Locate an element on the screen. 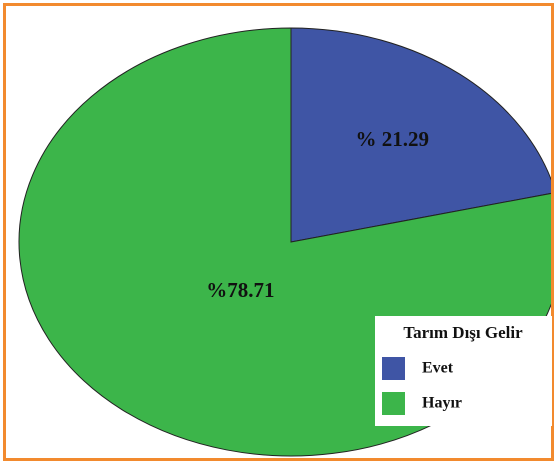  legend-label: Evet is located at coordinates (438, 368).